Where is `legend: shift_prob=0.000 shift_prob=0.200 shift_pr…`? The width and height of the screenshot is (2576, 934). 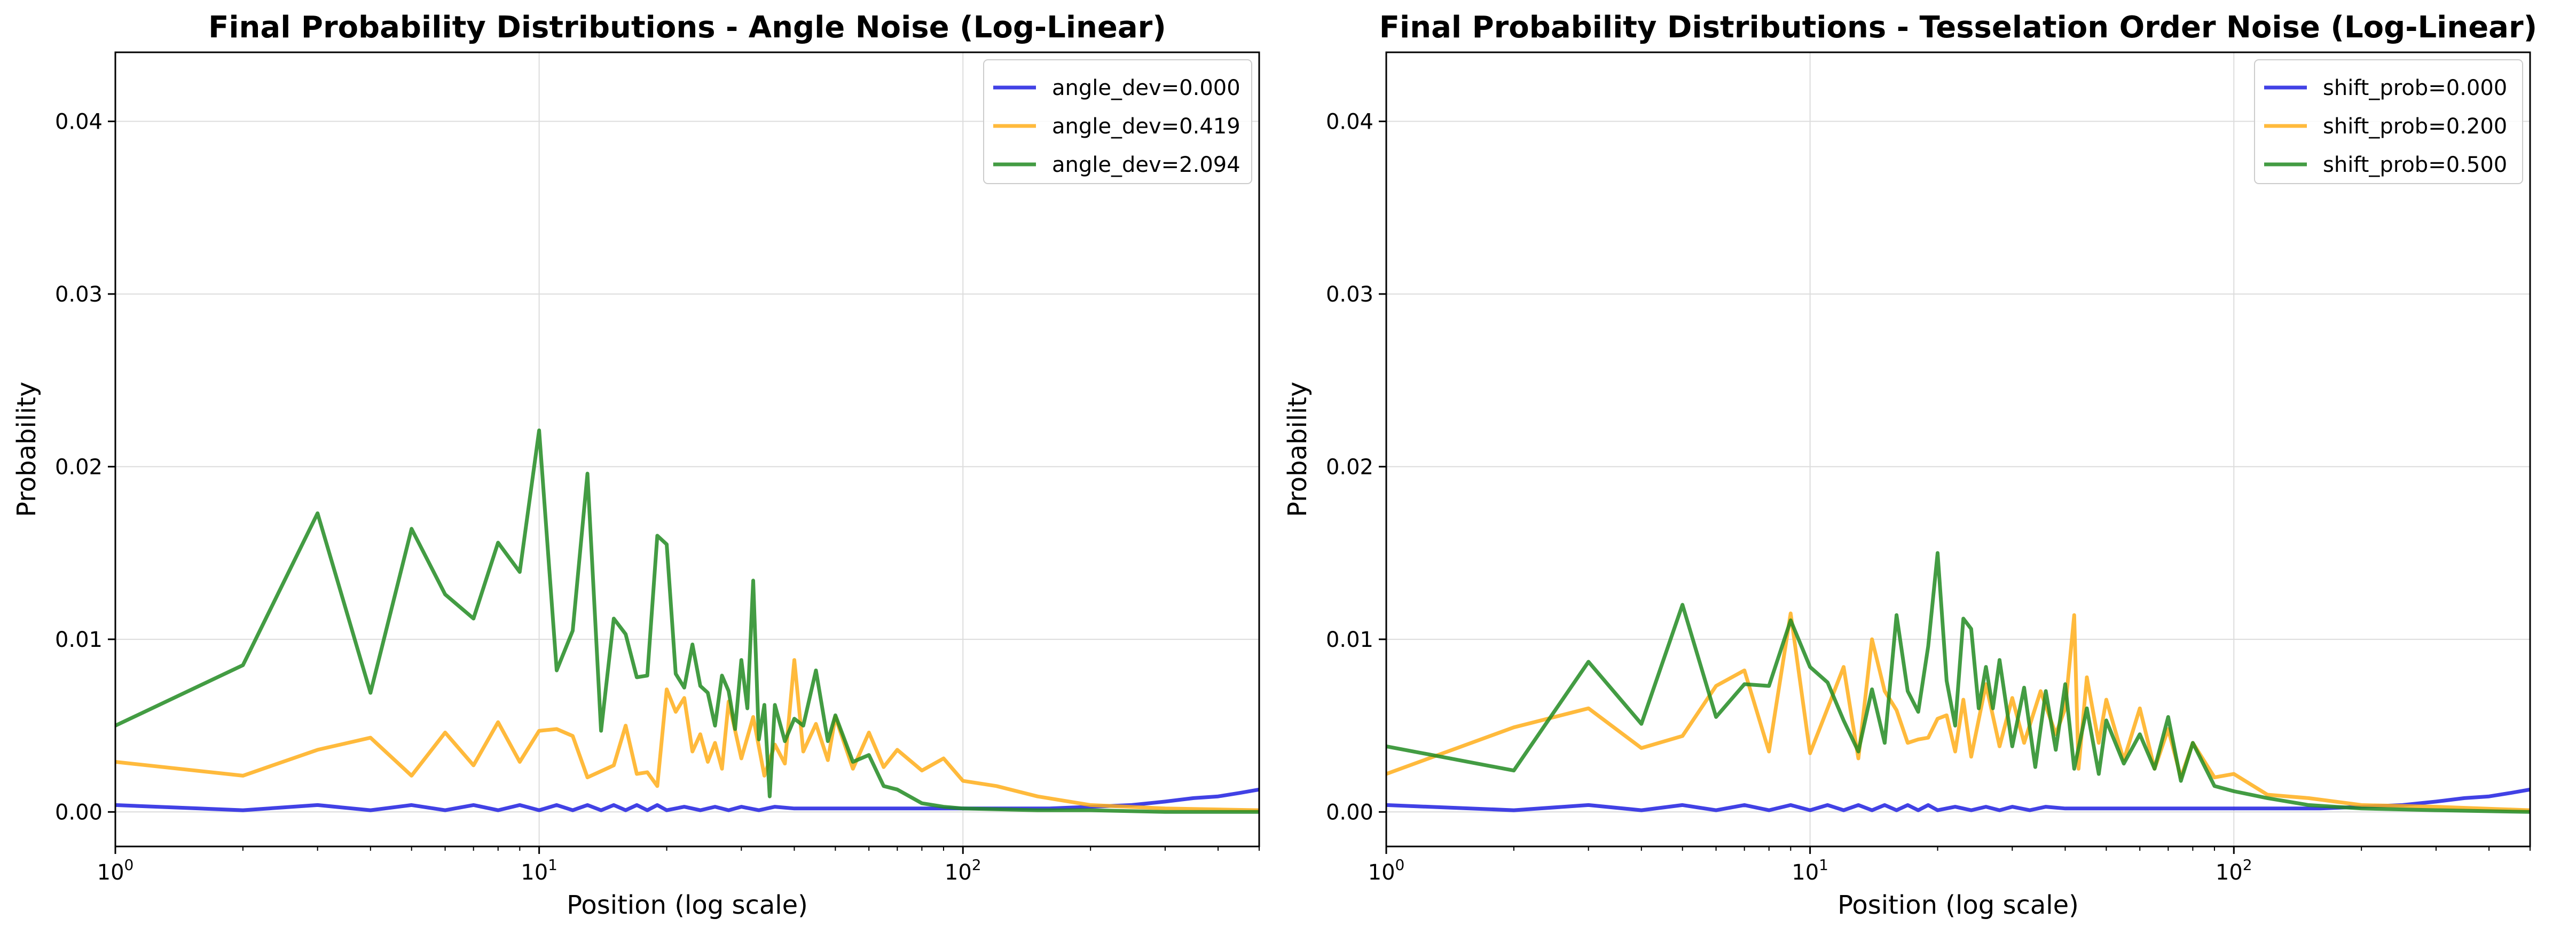 legend: shift_prob=0.000 shift_prob=0.200 shift_pr… is located at coordinates (2388, 121).